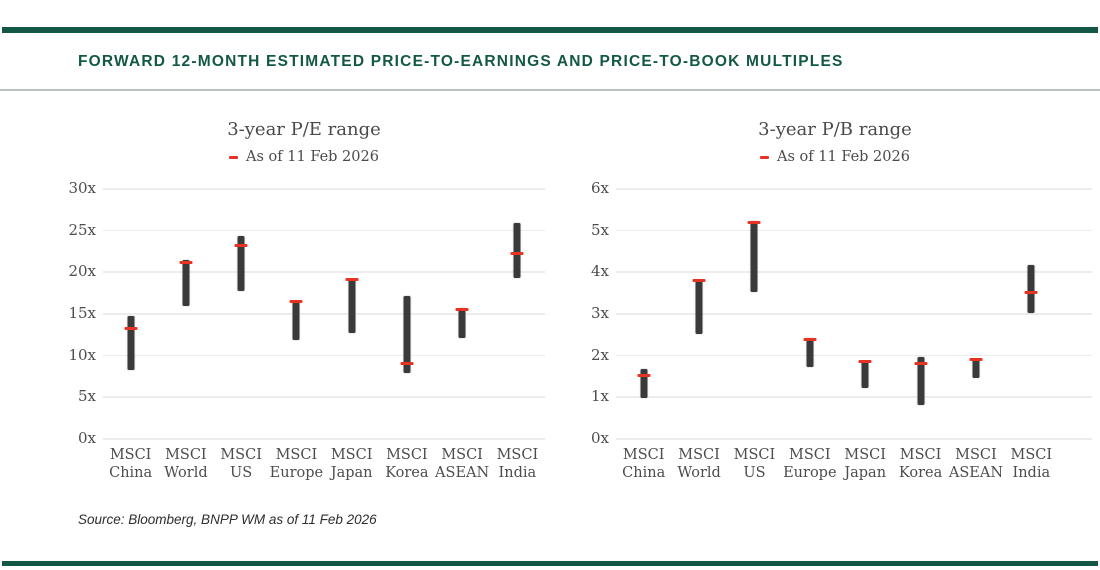  What do you see at coordinates (599, 313) in the screenshot?
I see `y-axis-tick-label: 3x` at bounding box center [599, 313].